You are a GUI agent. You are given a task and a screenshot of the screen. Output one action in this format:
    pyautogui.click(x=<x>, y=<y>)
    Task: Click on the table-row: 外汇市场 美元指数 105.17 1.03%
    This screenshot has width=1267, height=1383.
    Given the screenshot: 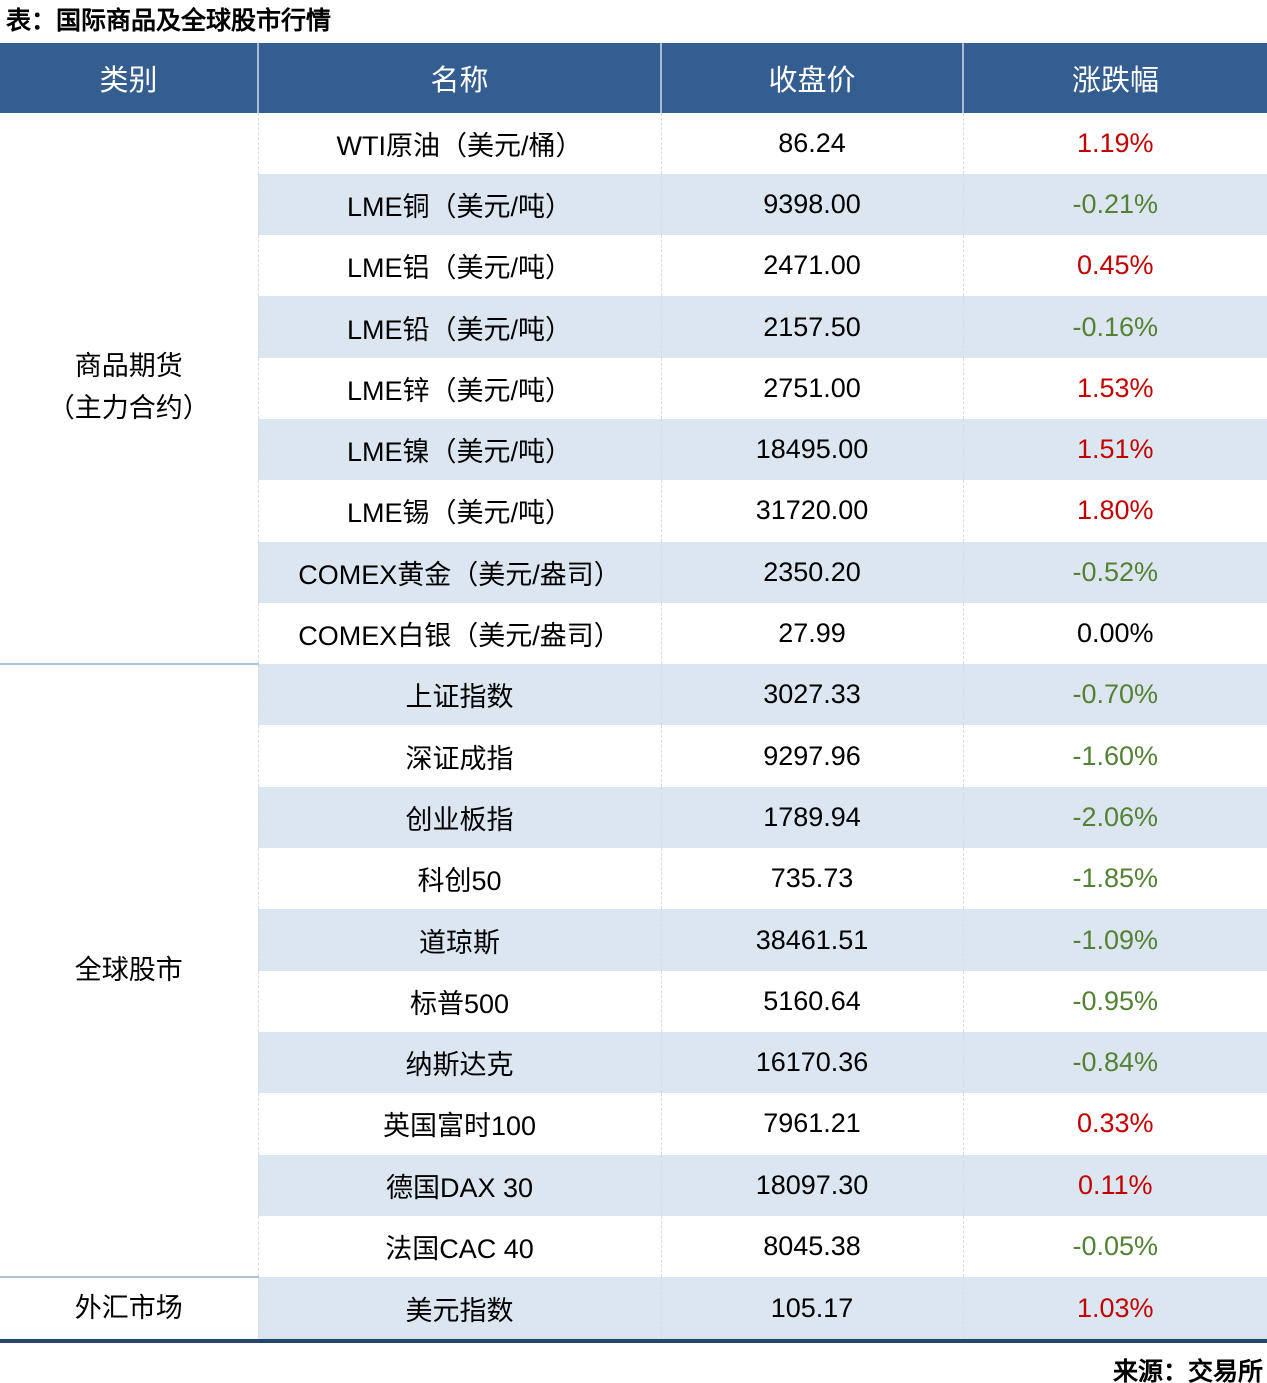 What is the action you would take?
    pyautogui.click(x=633, y=1309)
    